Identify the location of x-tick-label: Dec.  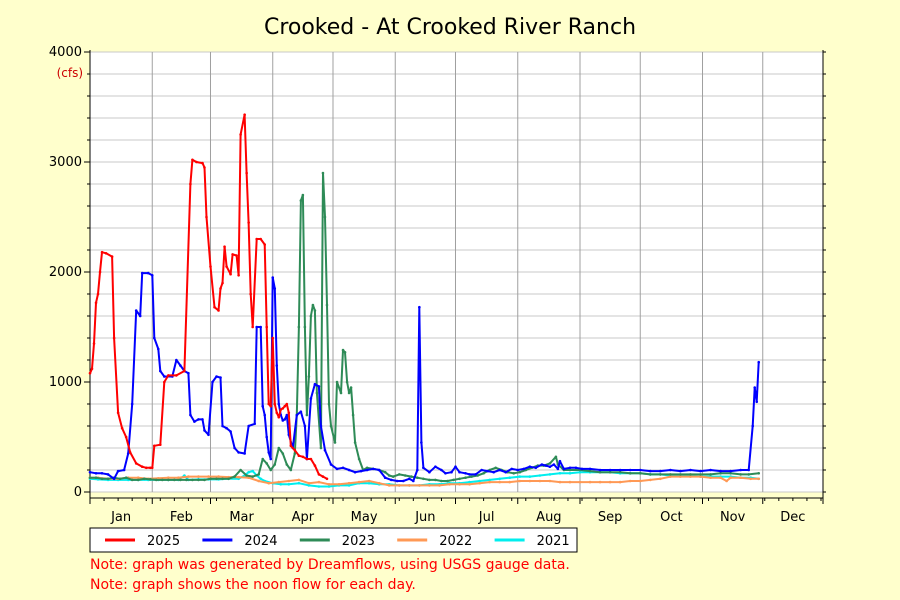
(792, 517).